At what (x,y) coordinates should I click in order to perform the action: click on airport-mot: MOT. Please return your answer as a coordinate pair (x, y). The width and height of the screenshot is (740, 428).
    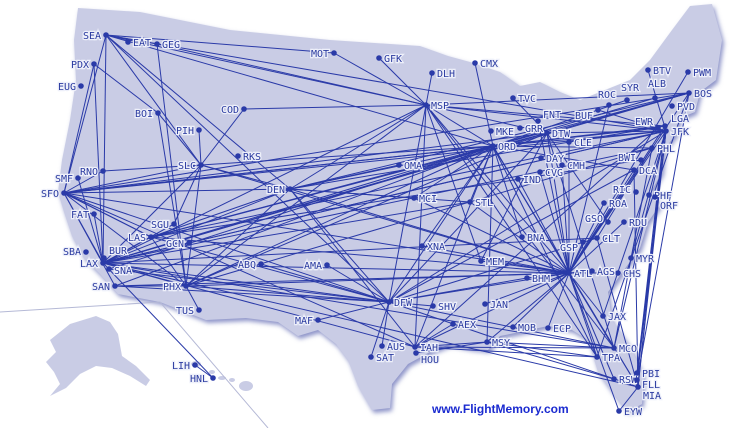
    Looking at the image, I should click on (323, 54).